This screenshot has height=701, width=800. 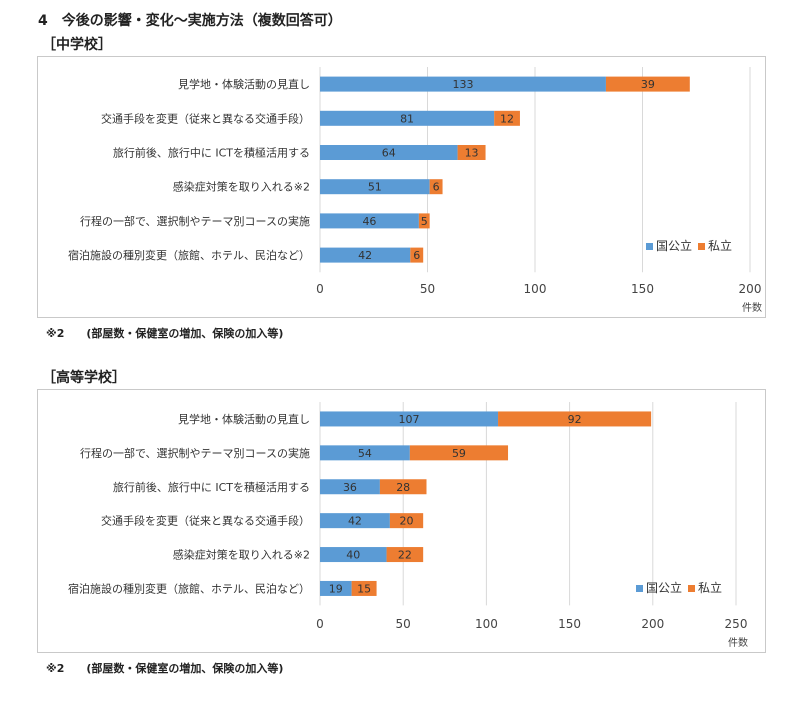 I want to click on data-label-private: 12, so click(x=507, y=118).